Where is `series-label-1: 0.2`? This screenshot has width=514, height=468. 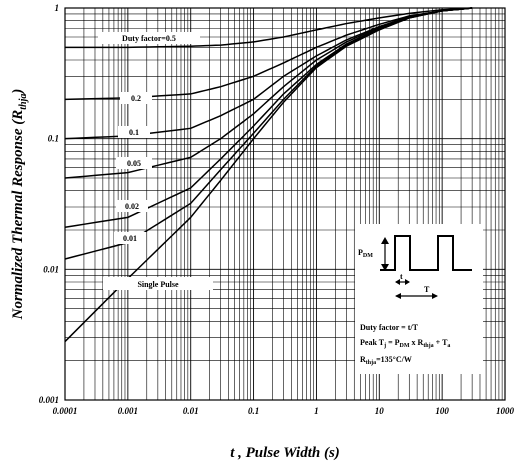
series-label-1: 0.2 is located at coordinates (136, 98).